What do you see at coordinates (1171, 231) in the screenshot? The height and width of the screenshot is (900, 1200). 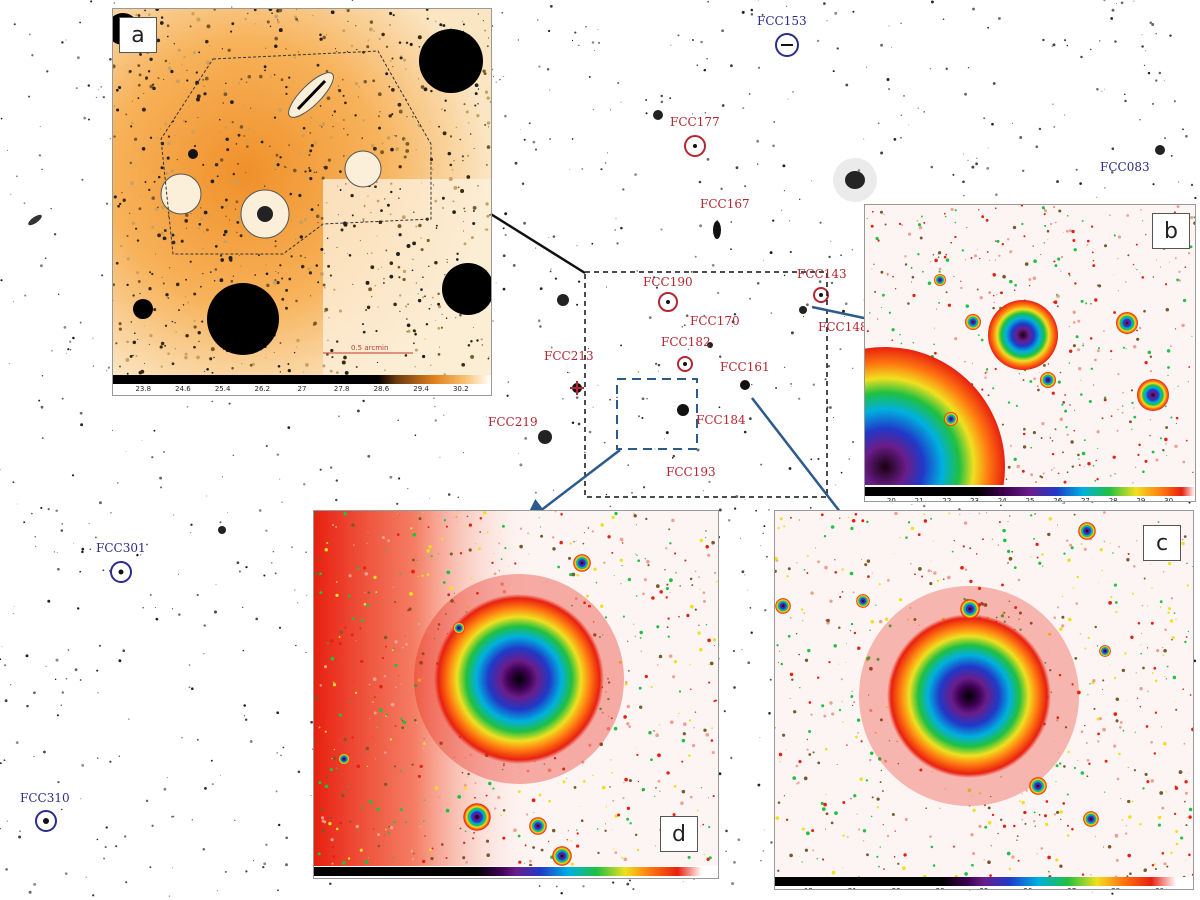 I see `panel-b-letter: b` at bounding box center [1171, 231].